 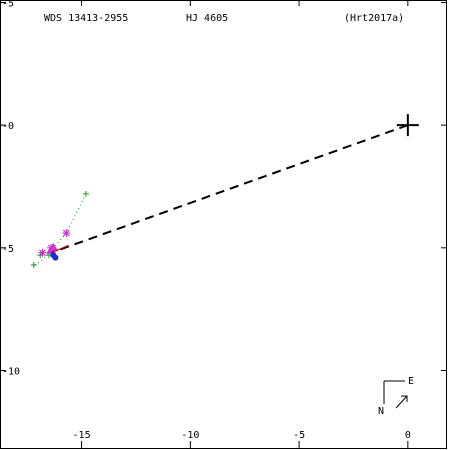 What do you see at coordinates (59, 249) in the screenshot?
I see `residual-line` at bounding box center [59, 249].